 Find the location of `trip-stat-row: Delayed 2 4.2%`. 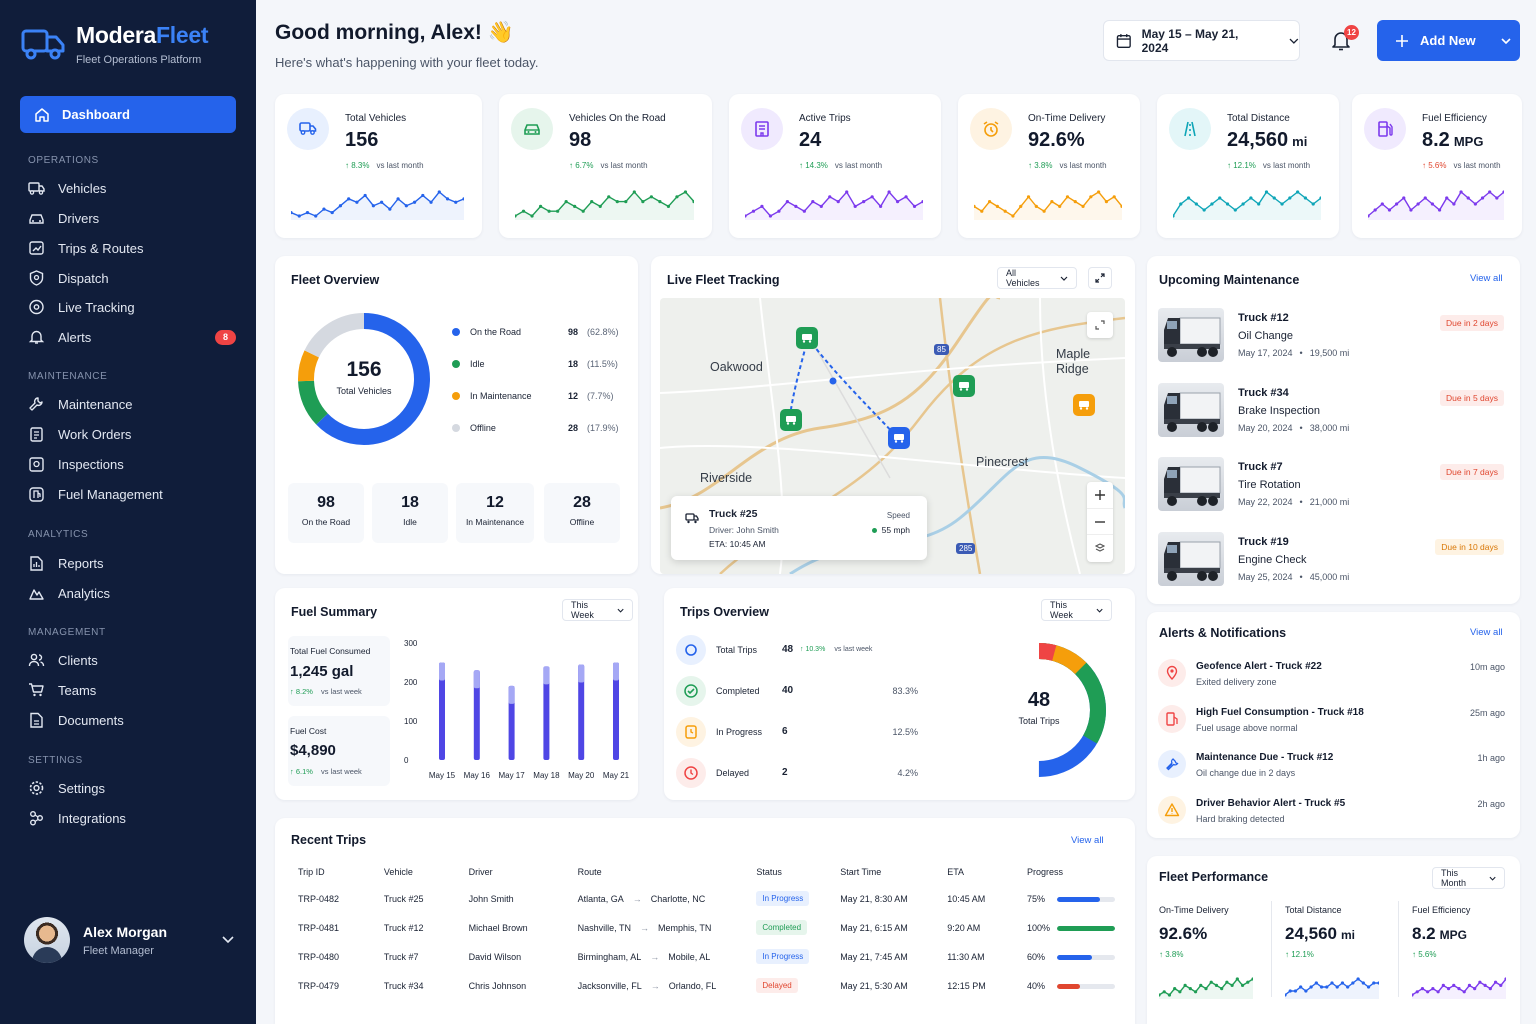

trip-stat-row: Delayed 2 4.2% is located at coordinates (798, 773).